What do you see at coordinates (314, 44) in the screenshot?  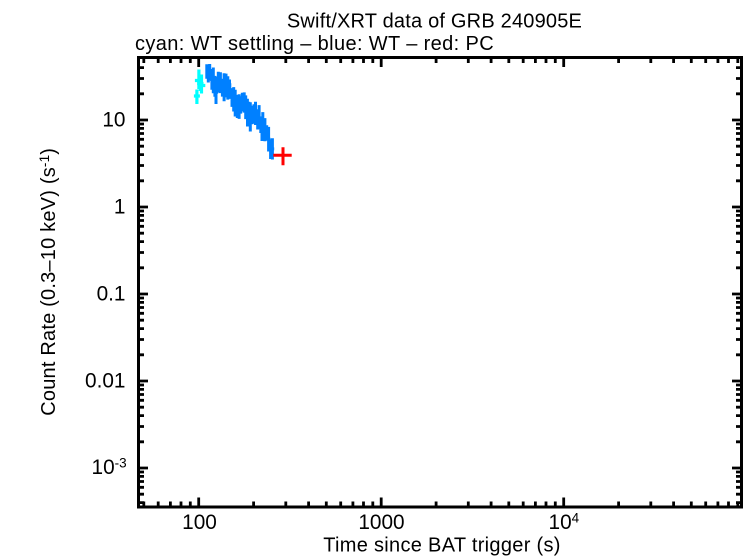 I see `svg-text:cyan: WT settling – blue: WT –: cyan: WT settling – blue: WT – red: PC` at bounding box center [314, 44].